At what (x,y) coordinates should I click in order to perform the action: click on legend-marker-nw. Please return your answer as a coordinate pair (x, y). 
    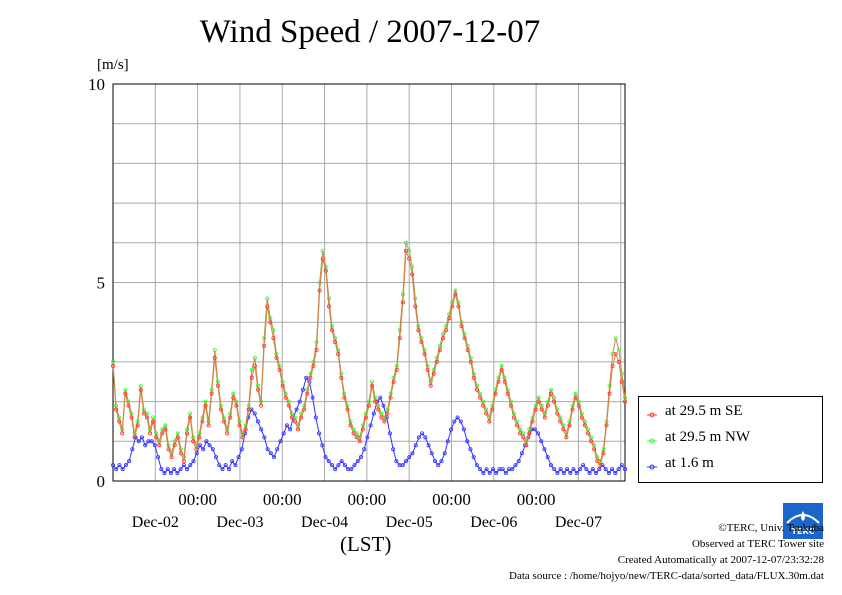
    Looking at the image, I should click on (652, 439).